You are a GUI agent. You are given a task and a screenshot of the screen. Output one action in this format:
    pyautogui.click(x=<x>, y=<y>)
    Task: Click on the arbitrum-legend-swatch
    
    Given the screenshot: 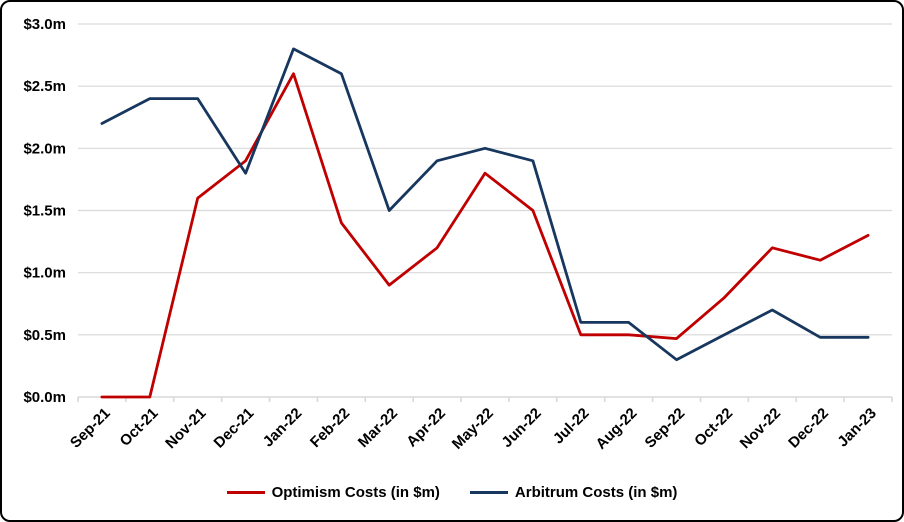 What is the action you would take?
    pyautogui.click(x=488, y=492)
    